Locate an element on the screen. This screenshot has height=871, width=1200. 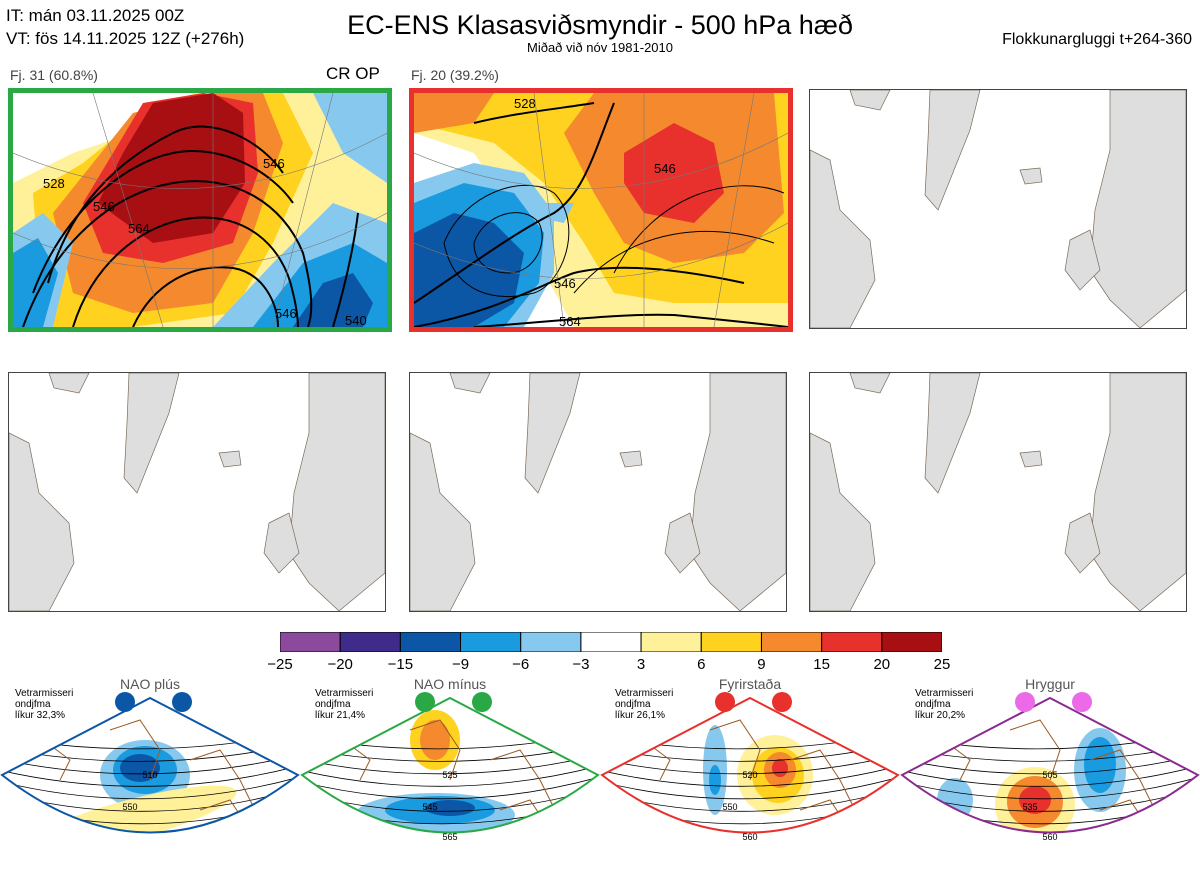
regime-contour-label: 525 is located at coordinates (449, 775).